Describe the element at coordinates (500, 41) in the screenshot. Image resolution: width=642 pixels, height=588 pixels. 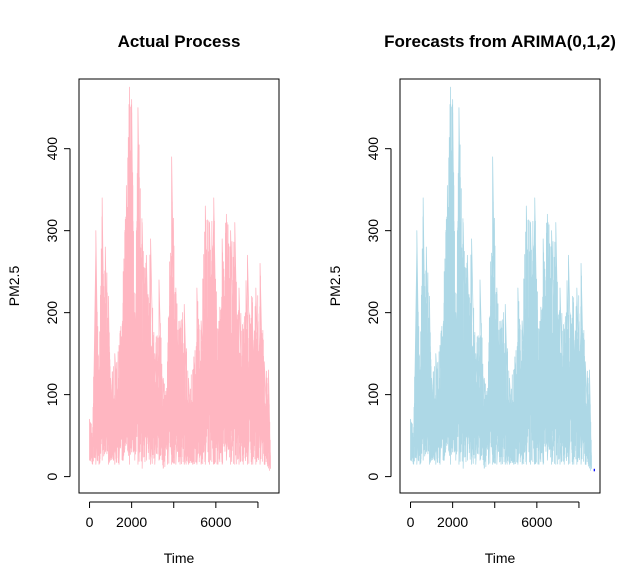
I see `chart-title: Forecasts from ARIMA(0,1,2)` at that location.